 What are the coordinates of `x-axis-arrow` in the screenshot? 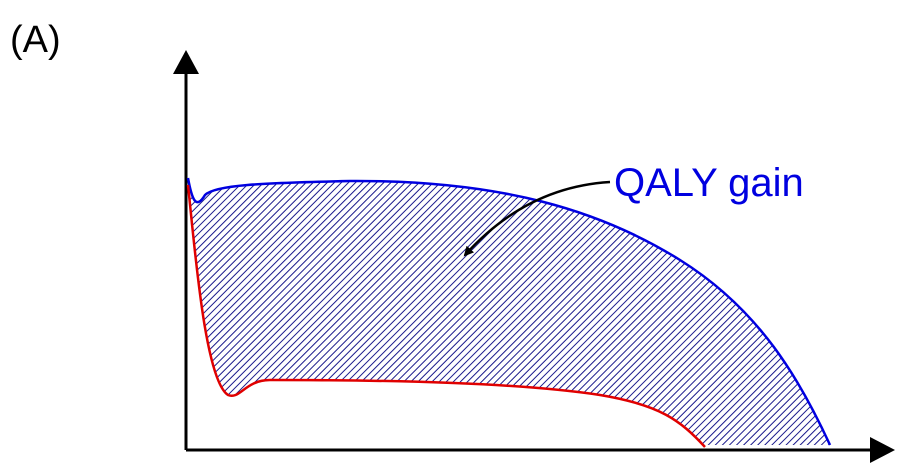 It's located at (882, 450).